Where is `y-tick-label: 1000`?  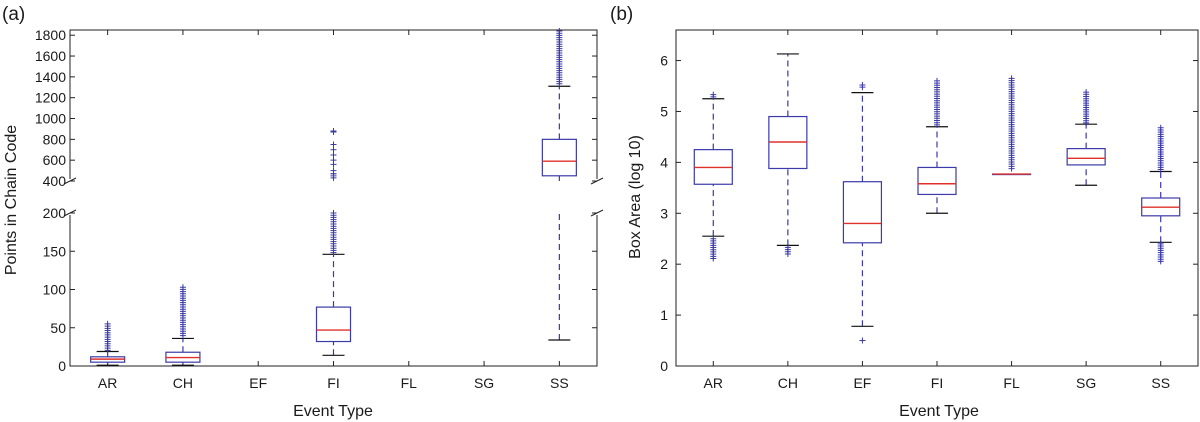
y-tick-label: 1000 is located at coordinates (50, 119).